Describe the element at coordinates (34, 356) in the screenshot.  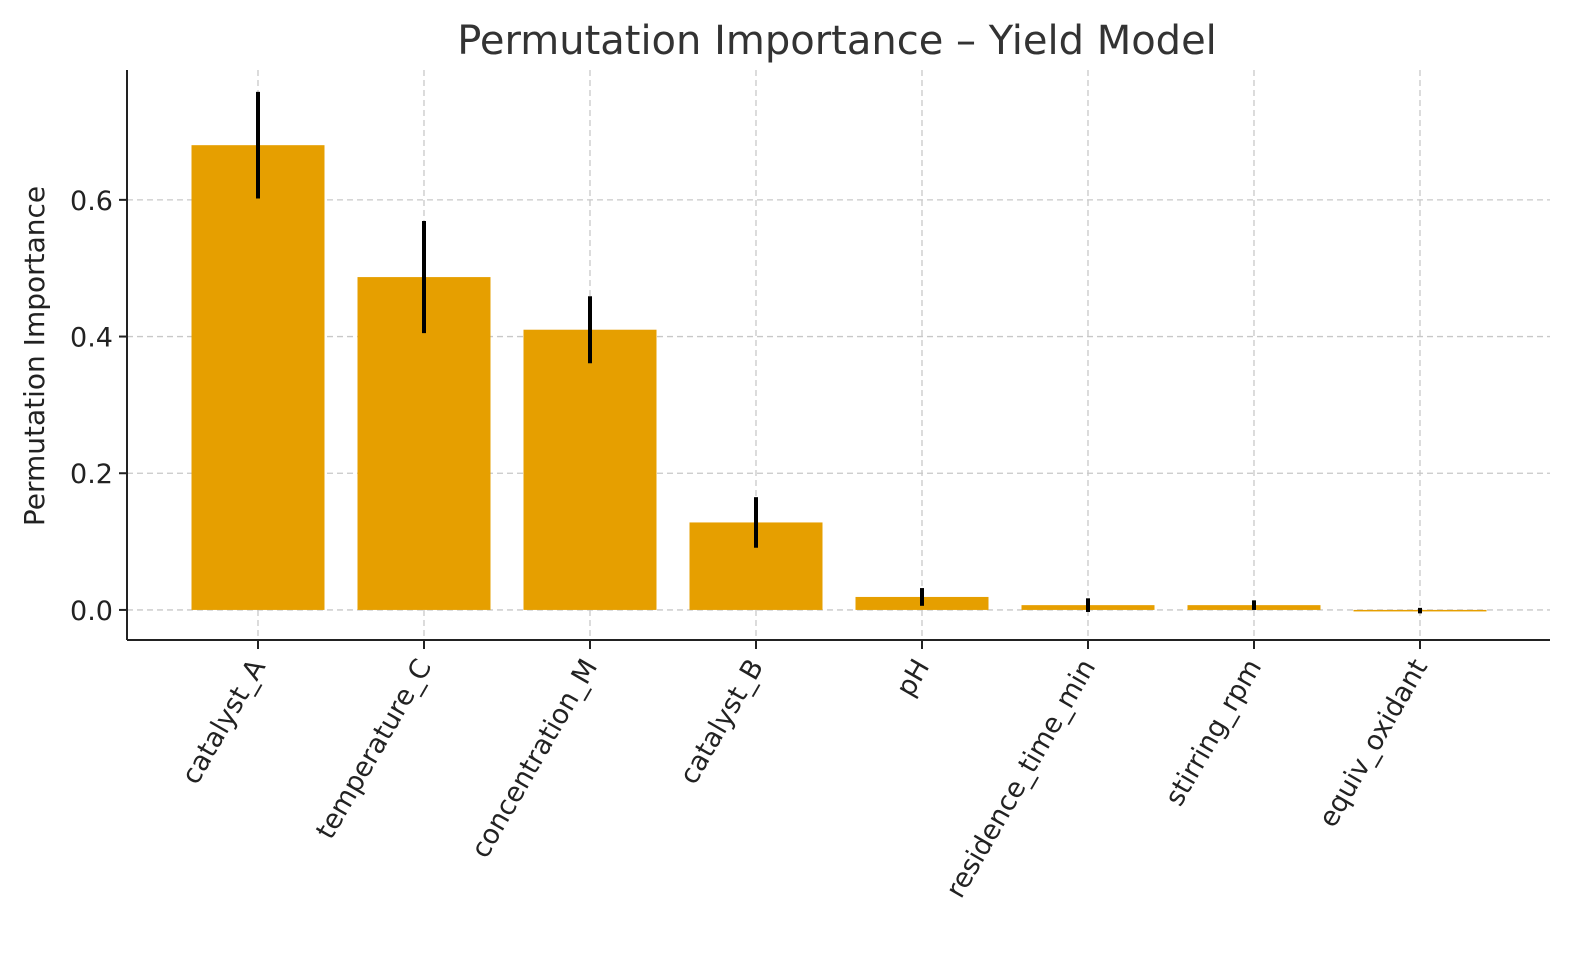
I see `y-axis-label: Permutation Importance` at that location.